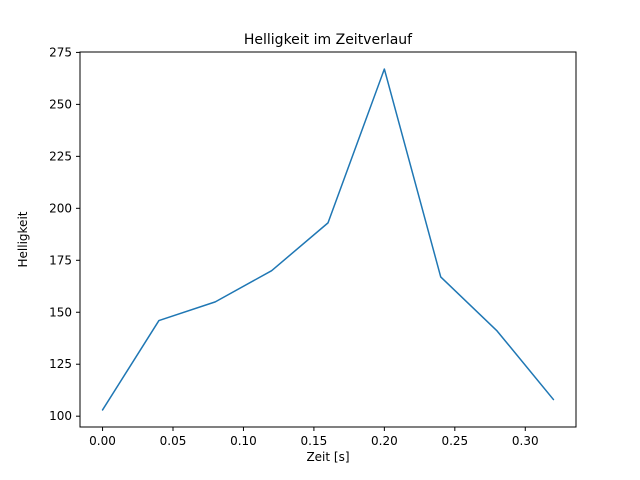  I want to click on y-tick-label: 200, so click(60, 208).